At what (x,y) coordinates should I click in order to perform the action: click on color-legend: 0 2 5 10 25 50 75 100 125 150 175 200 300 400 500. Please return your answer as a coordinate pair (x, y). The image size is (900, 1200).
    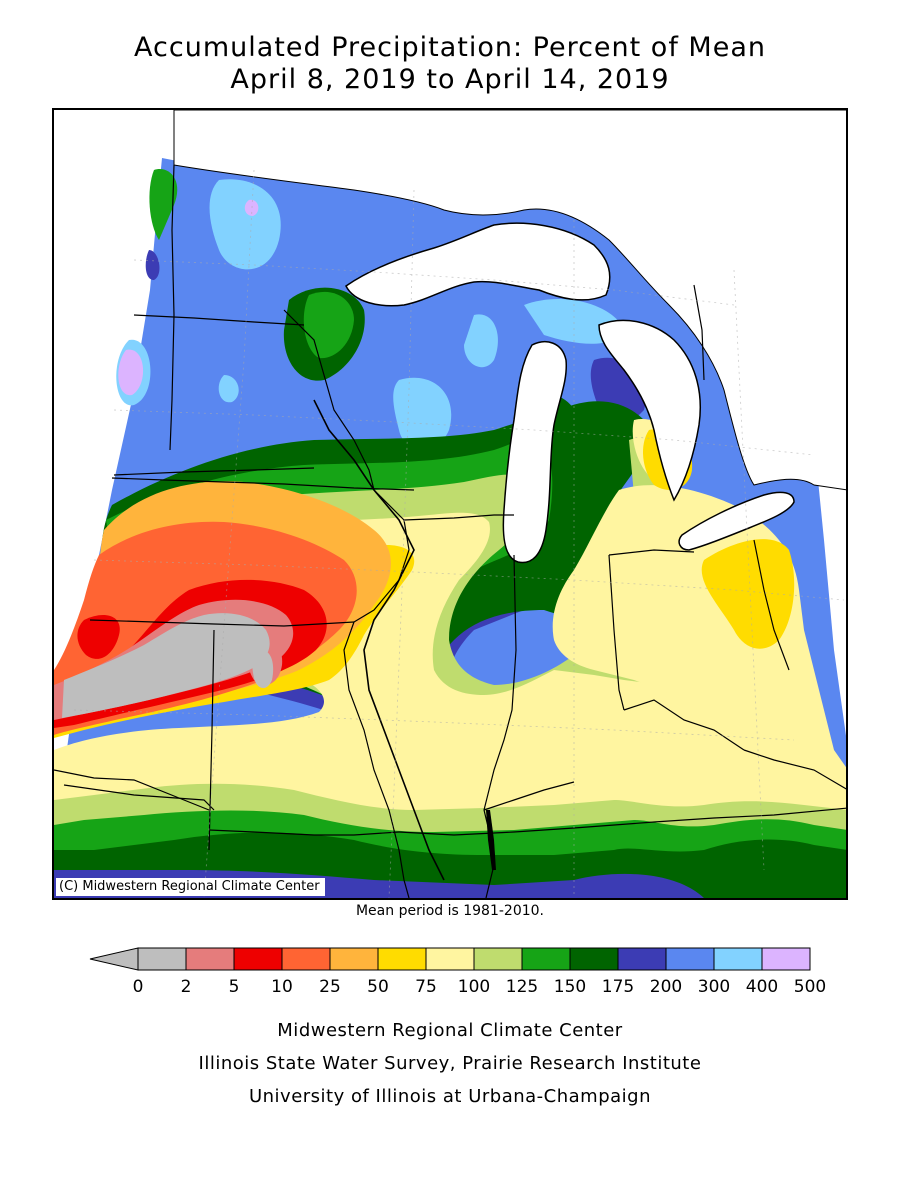
    Looking at the image, I should click on (450, 970).